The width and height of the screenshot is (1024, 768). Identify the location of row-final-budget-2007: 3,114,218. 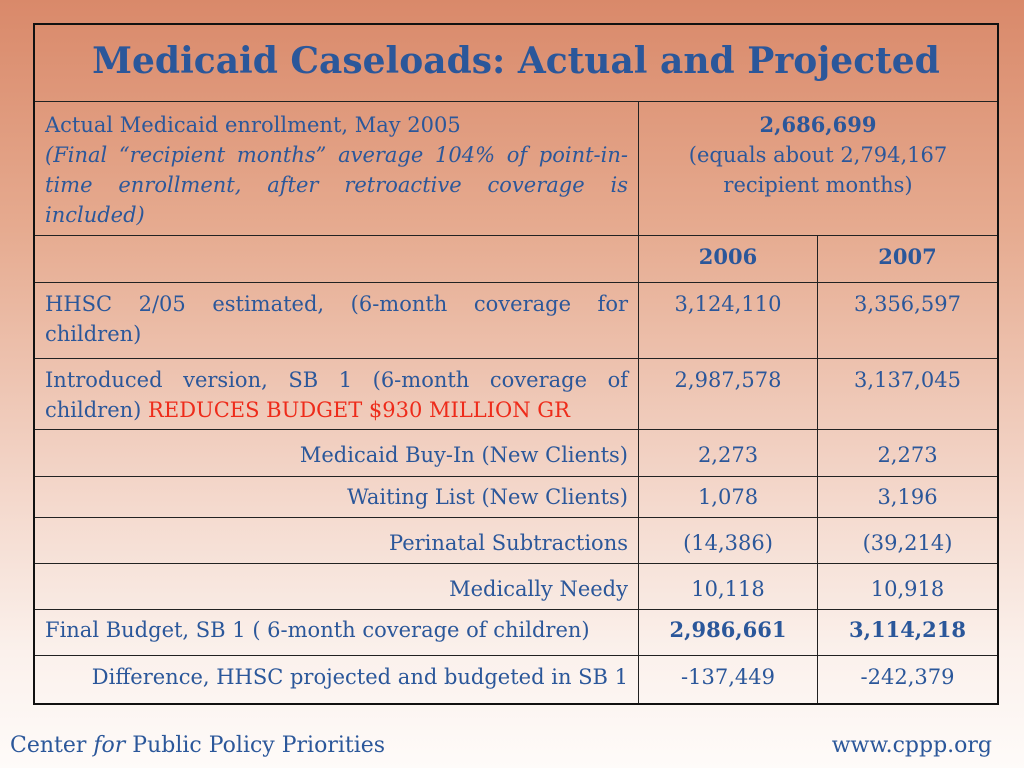
(907, 633).